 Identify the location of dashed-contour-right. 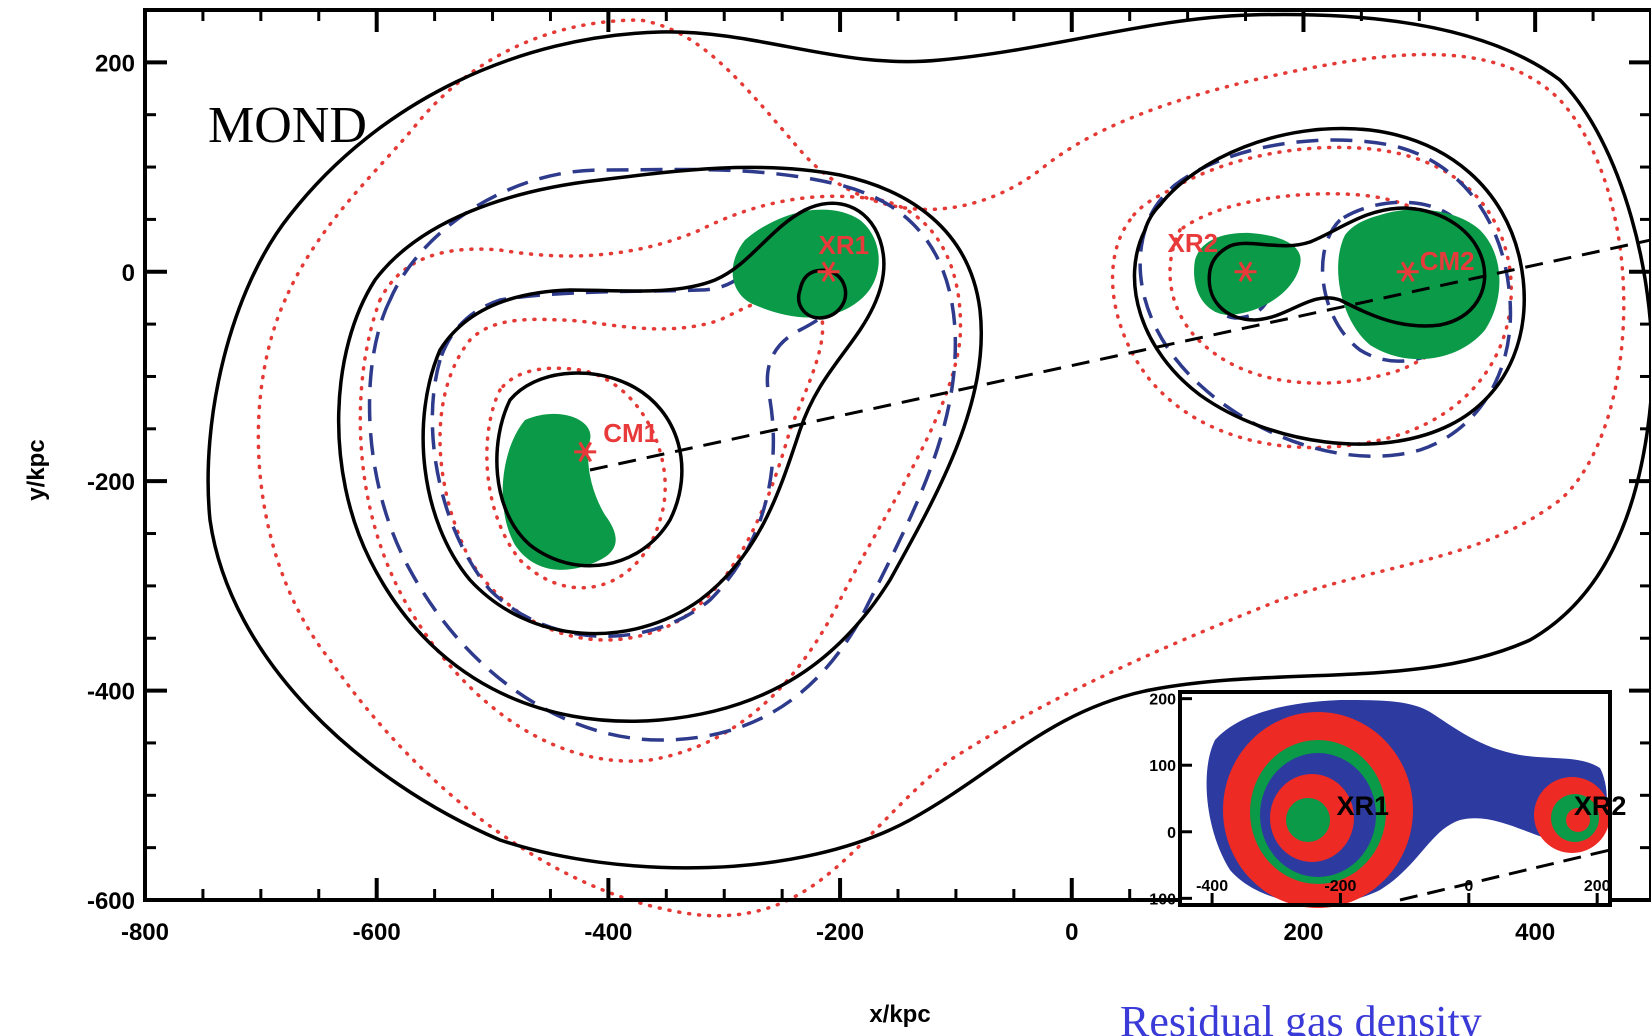
(1325, 298).